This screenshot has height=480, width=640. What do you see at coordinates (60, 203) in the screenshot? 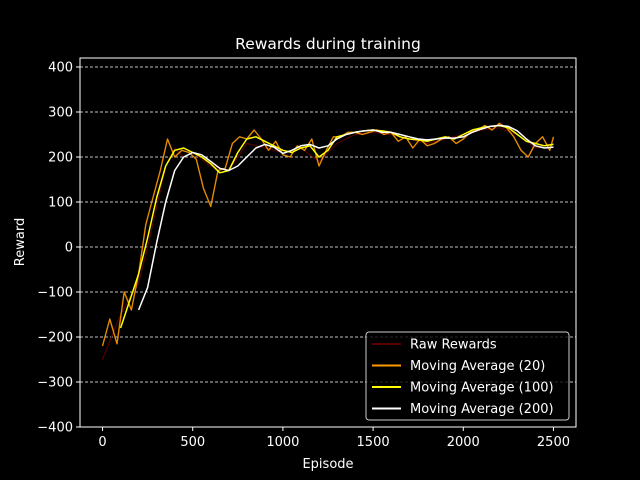
I see `y-tick-label: 100` at bounding box center [60, 203].